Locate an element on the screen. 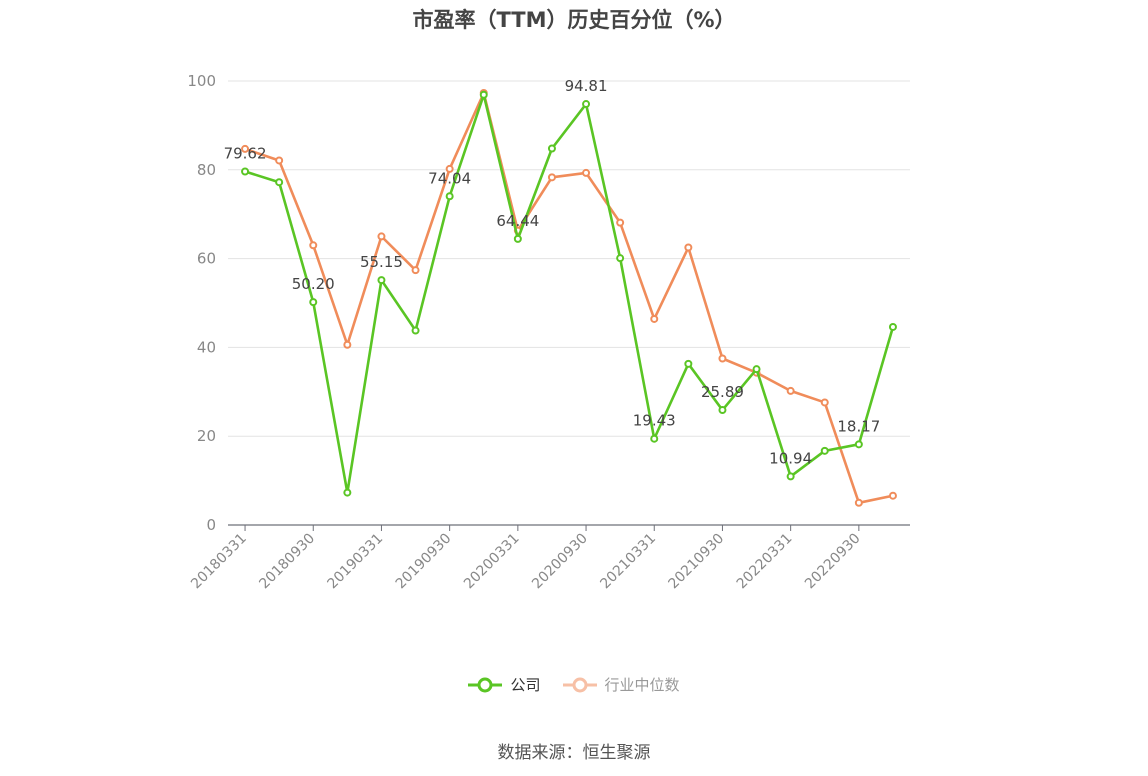 This screenshot has height=776, width=1148. x-tick-label: 20200331 is located at coordinates (492, 562).